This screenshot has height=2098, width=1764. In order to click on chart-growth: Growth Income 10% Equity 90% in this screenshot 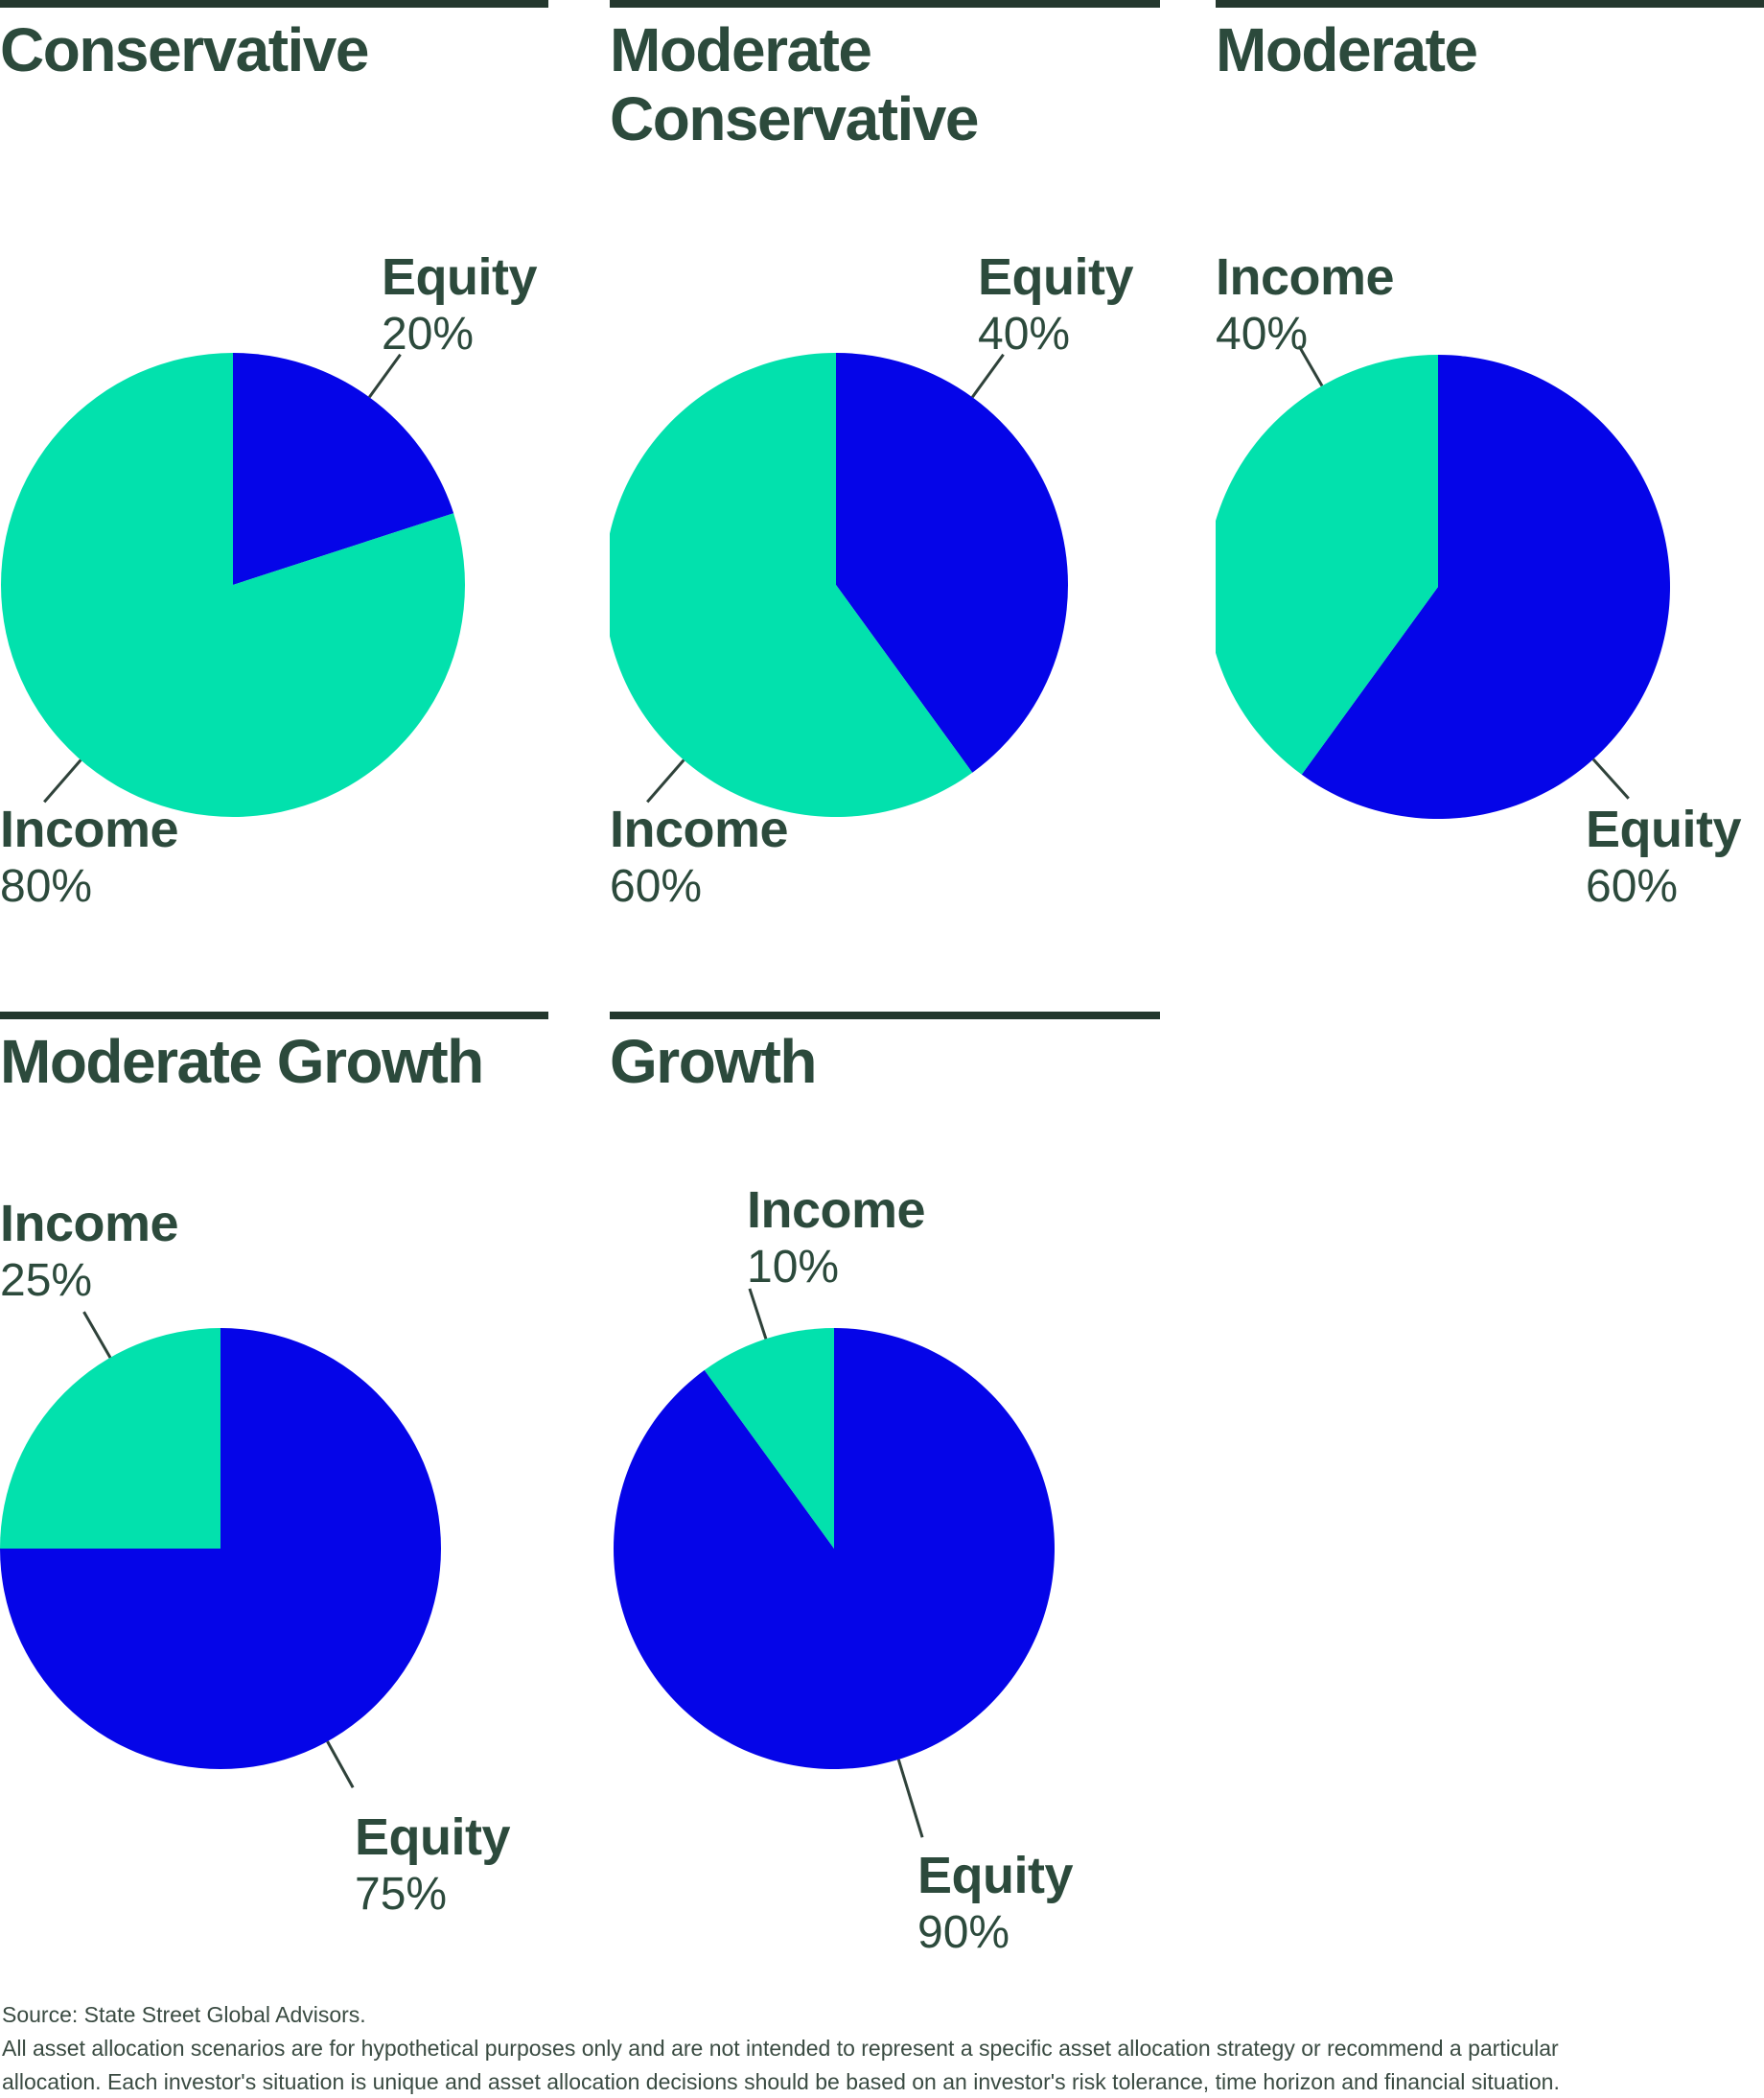, I will do `click(885, 1496)`.